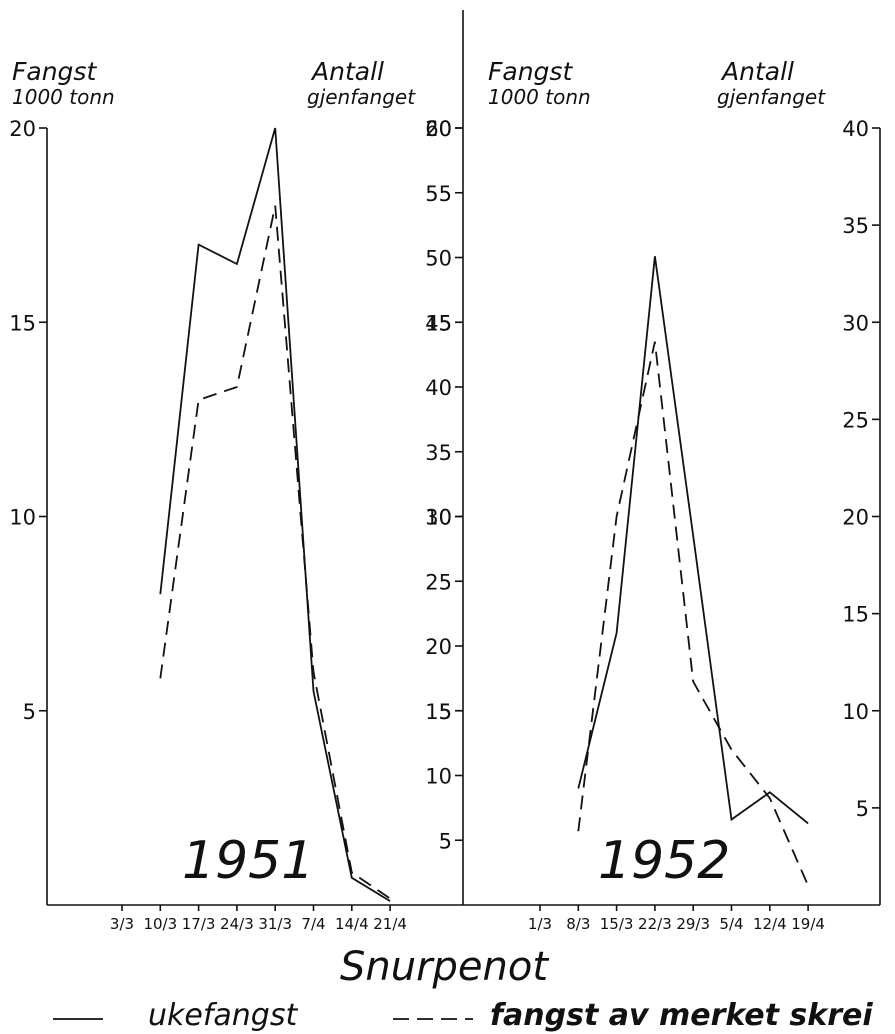 Image resolution: width=895 pixels, height=1034 pixels. Describe the element at coordinates (438, 712) in the screenshot. I see `right-tick-label-1951-15: 15` at that location.